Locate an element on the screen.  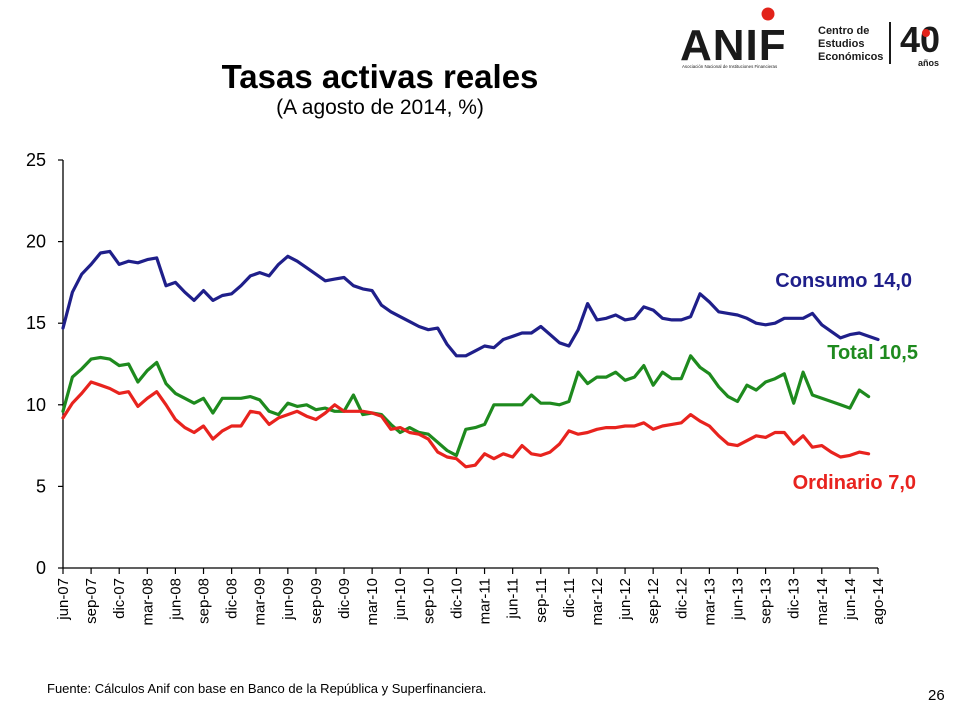
y-tick-label: 20 is located at coordinates (36, 242).